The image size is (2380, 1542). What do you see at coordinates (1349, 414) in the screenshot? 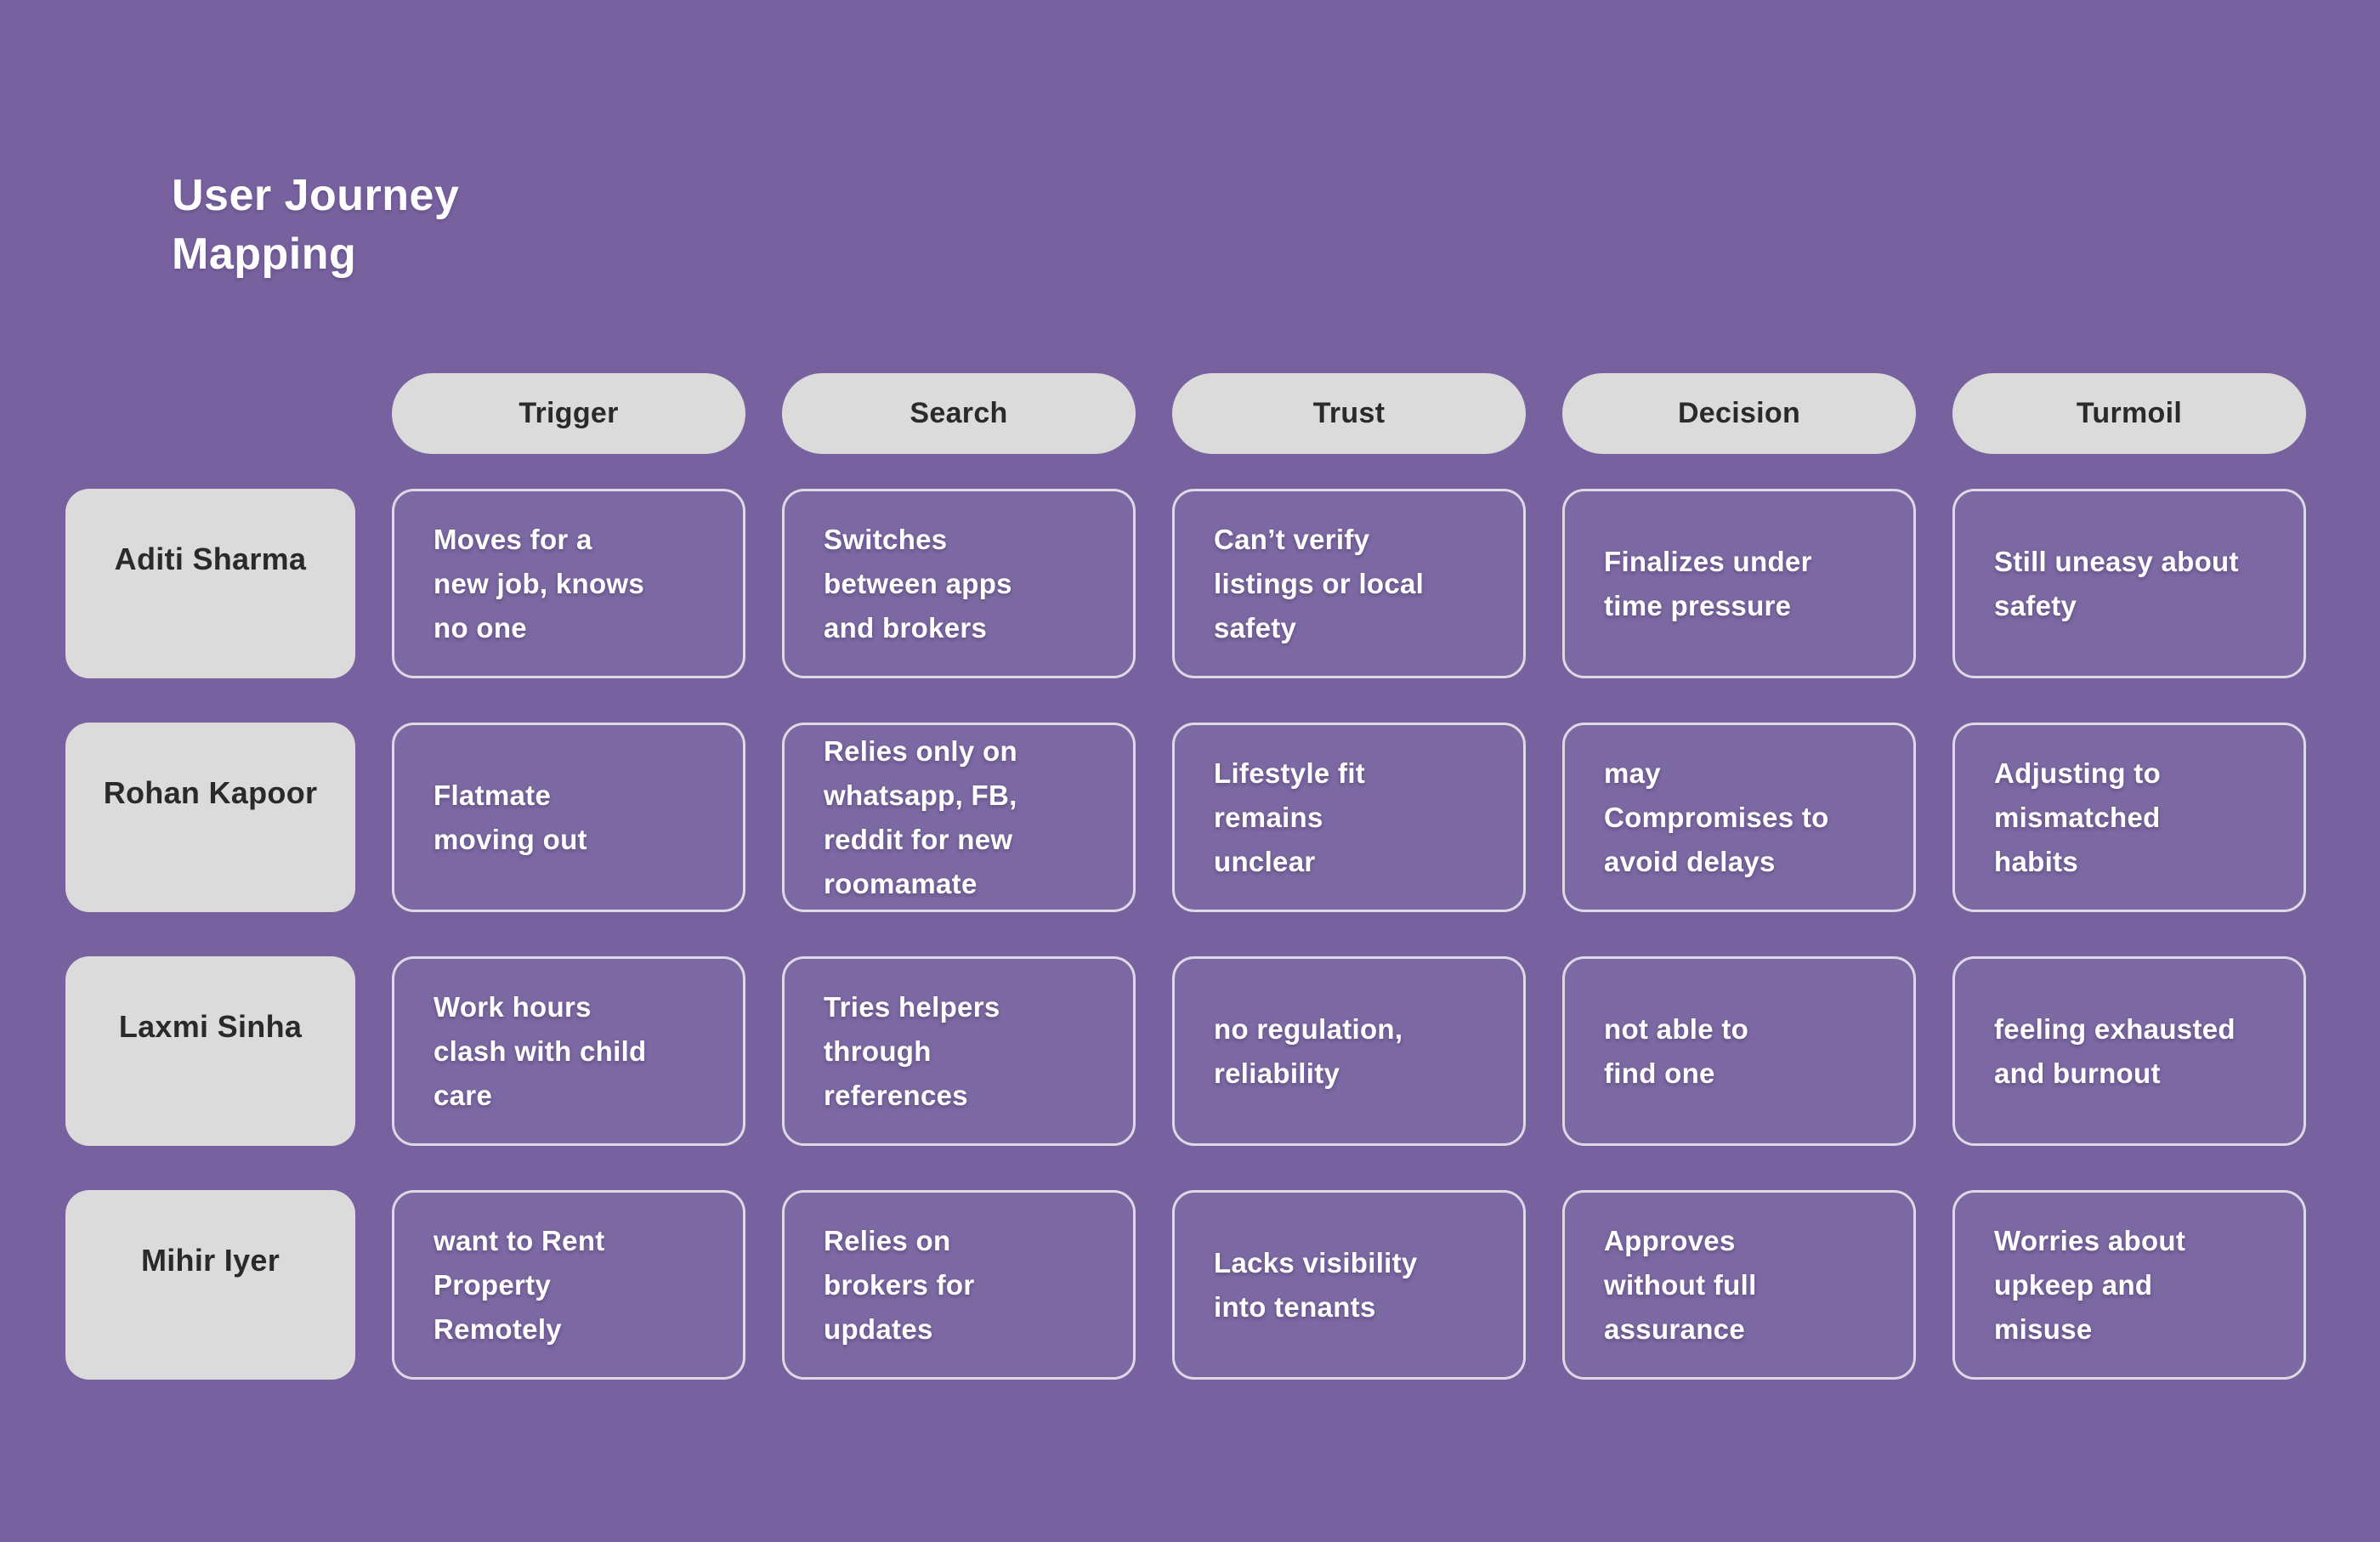
I see `stage-header-trust: Trust` at bounding box center [1349, 414].